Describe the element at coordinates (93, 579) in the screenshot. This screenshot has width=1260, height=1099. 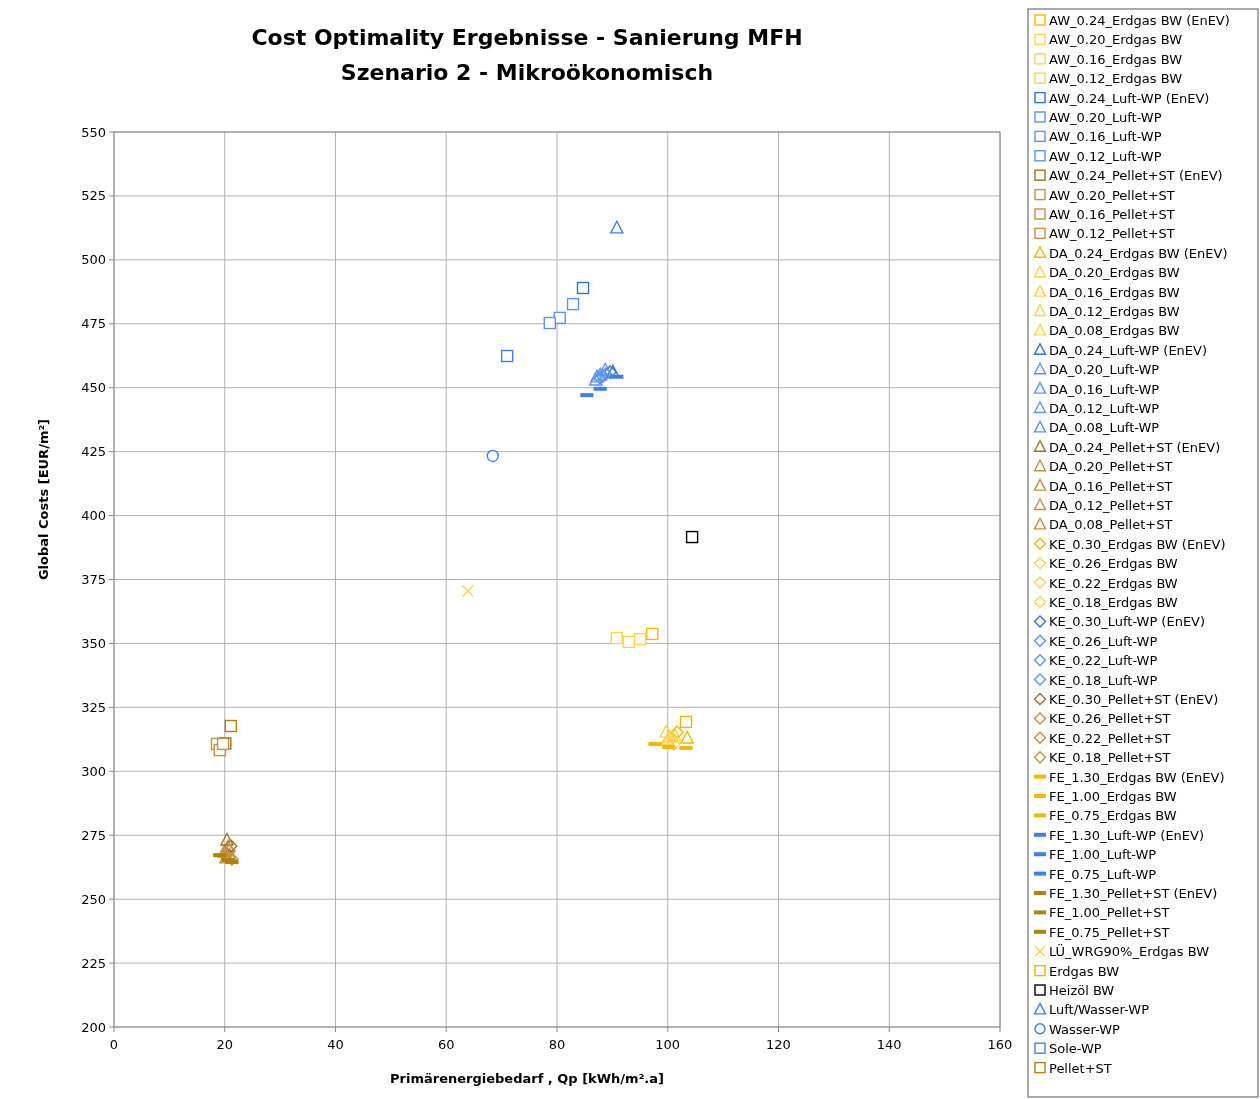
I see `y-tick-label: 375` at that location.